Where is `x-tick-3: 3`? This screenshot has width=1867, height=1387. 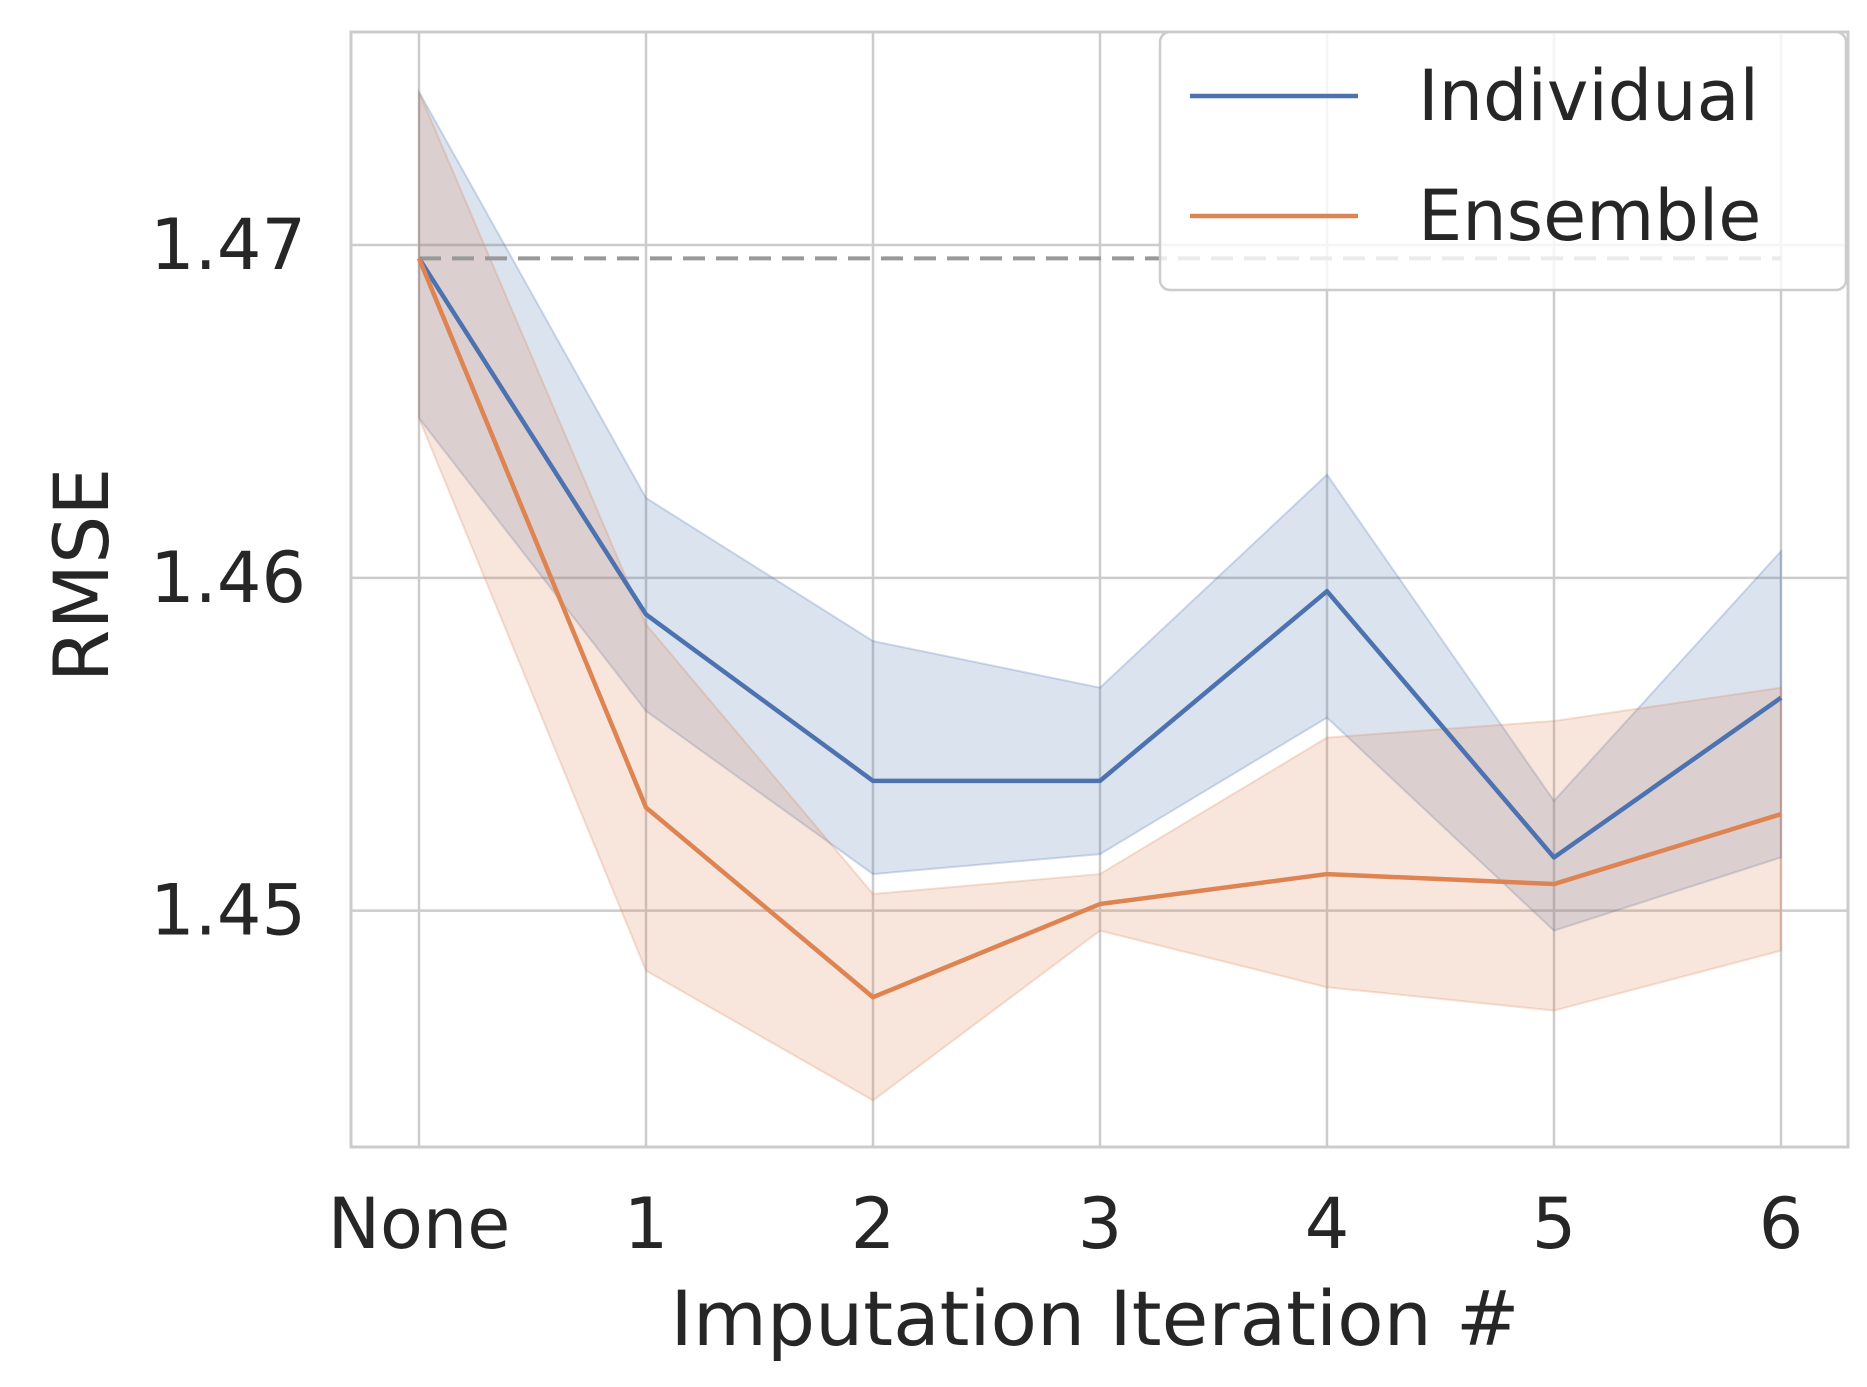 x-tick-3: 3 is located at coordinates (1100, 1224).